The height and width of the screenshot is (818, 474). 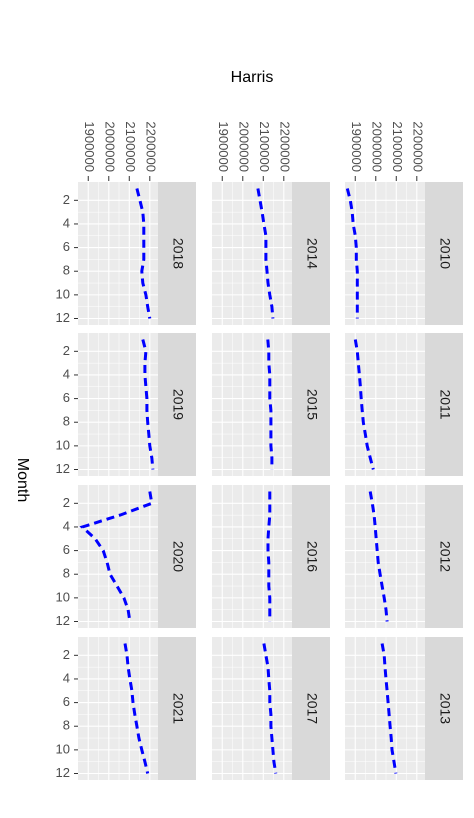 I want to click on strip-label: 2014, so click(x=312, y=253).